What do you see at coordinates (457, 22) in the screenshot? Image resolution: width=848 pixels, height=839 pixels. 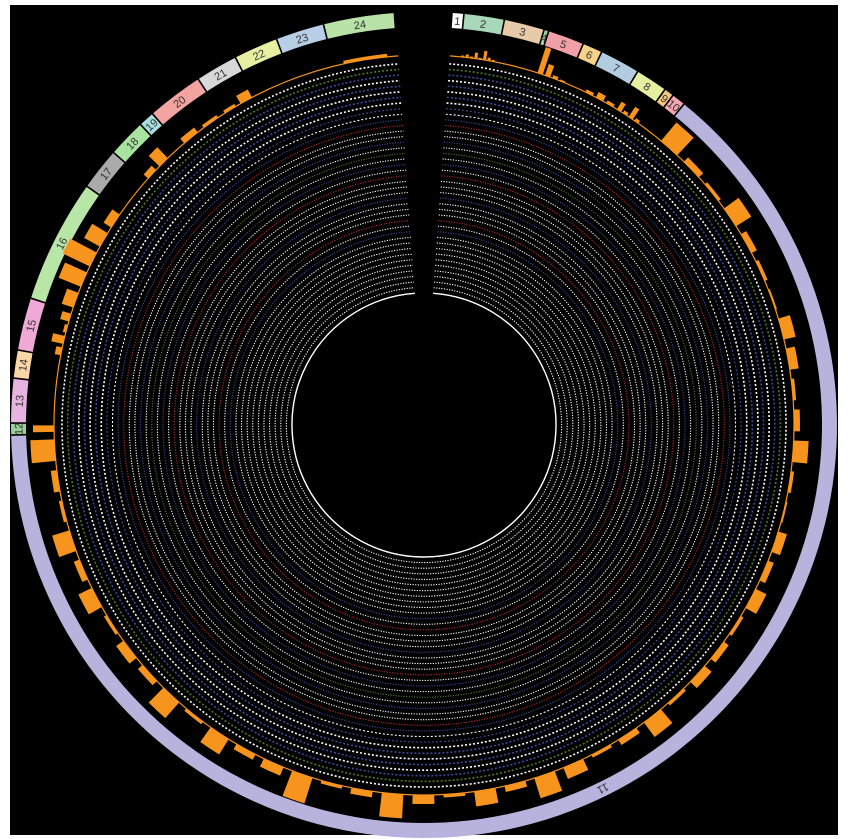 I see `chromosome-label-1: 1` at bounding box center [457, 22].